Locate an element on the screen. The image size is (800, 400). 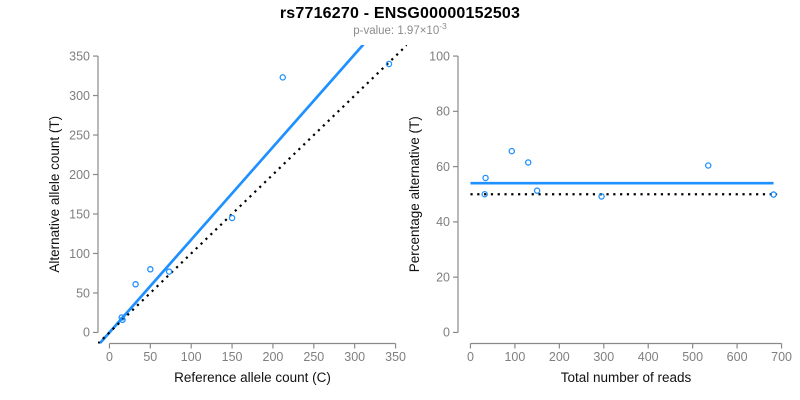
x-tick-label: 400 is located at coordinates (648, 357).